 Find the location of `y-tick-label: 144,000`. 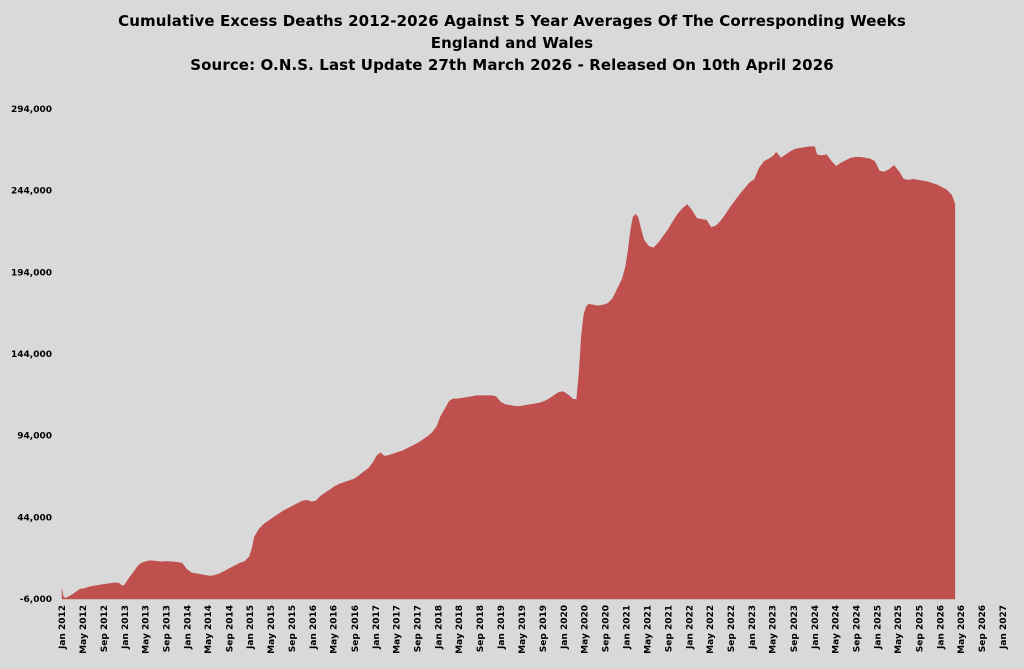

y-tick-label: 144,000 is located at coordinates (31, 355).